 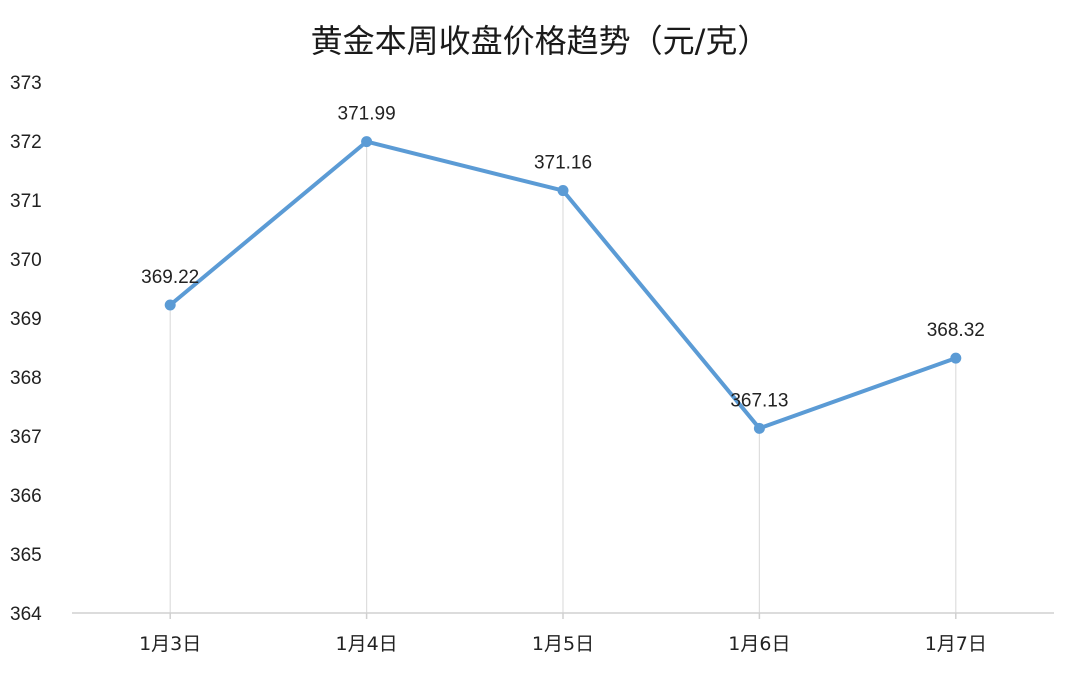 I want to click on y-tick-label: 364, so click(x=26, y=614).